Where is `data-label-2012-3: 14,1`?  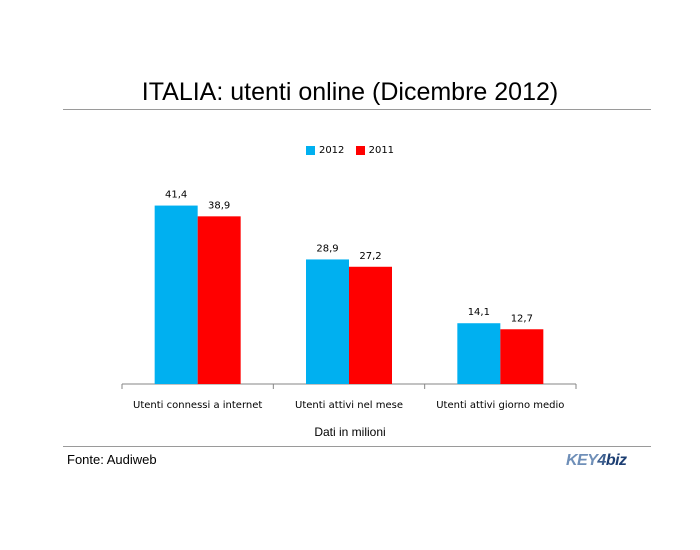 data-label-2012-3: 14,1 is located at coordinates (479, 312).